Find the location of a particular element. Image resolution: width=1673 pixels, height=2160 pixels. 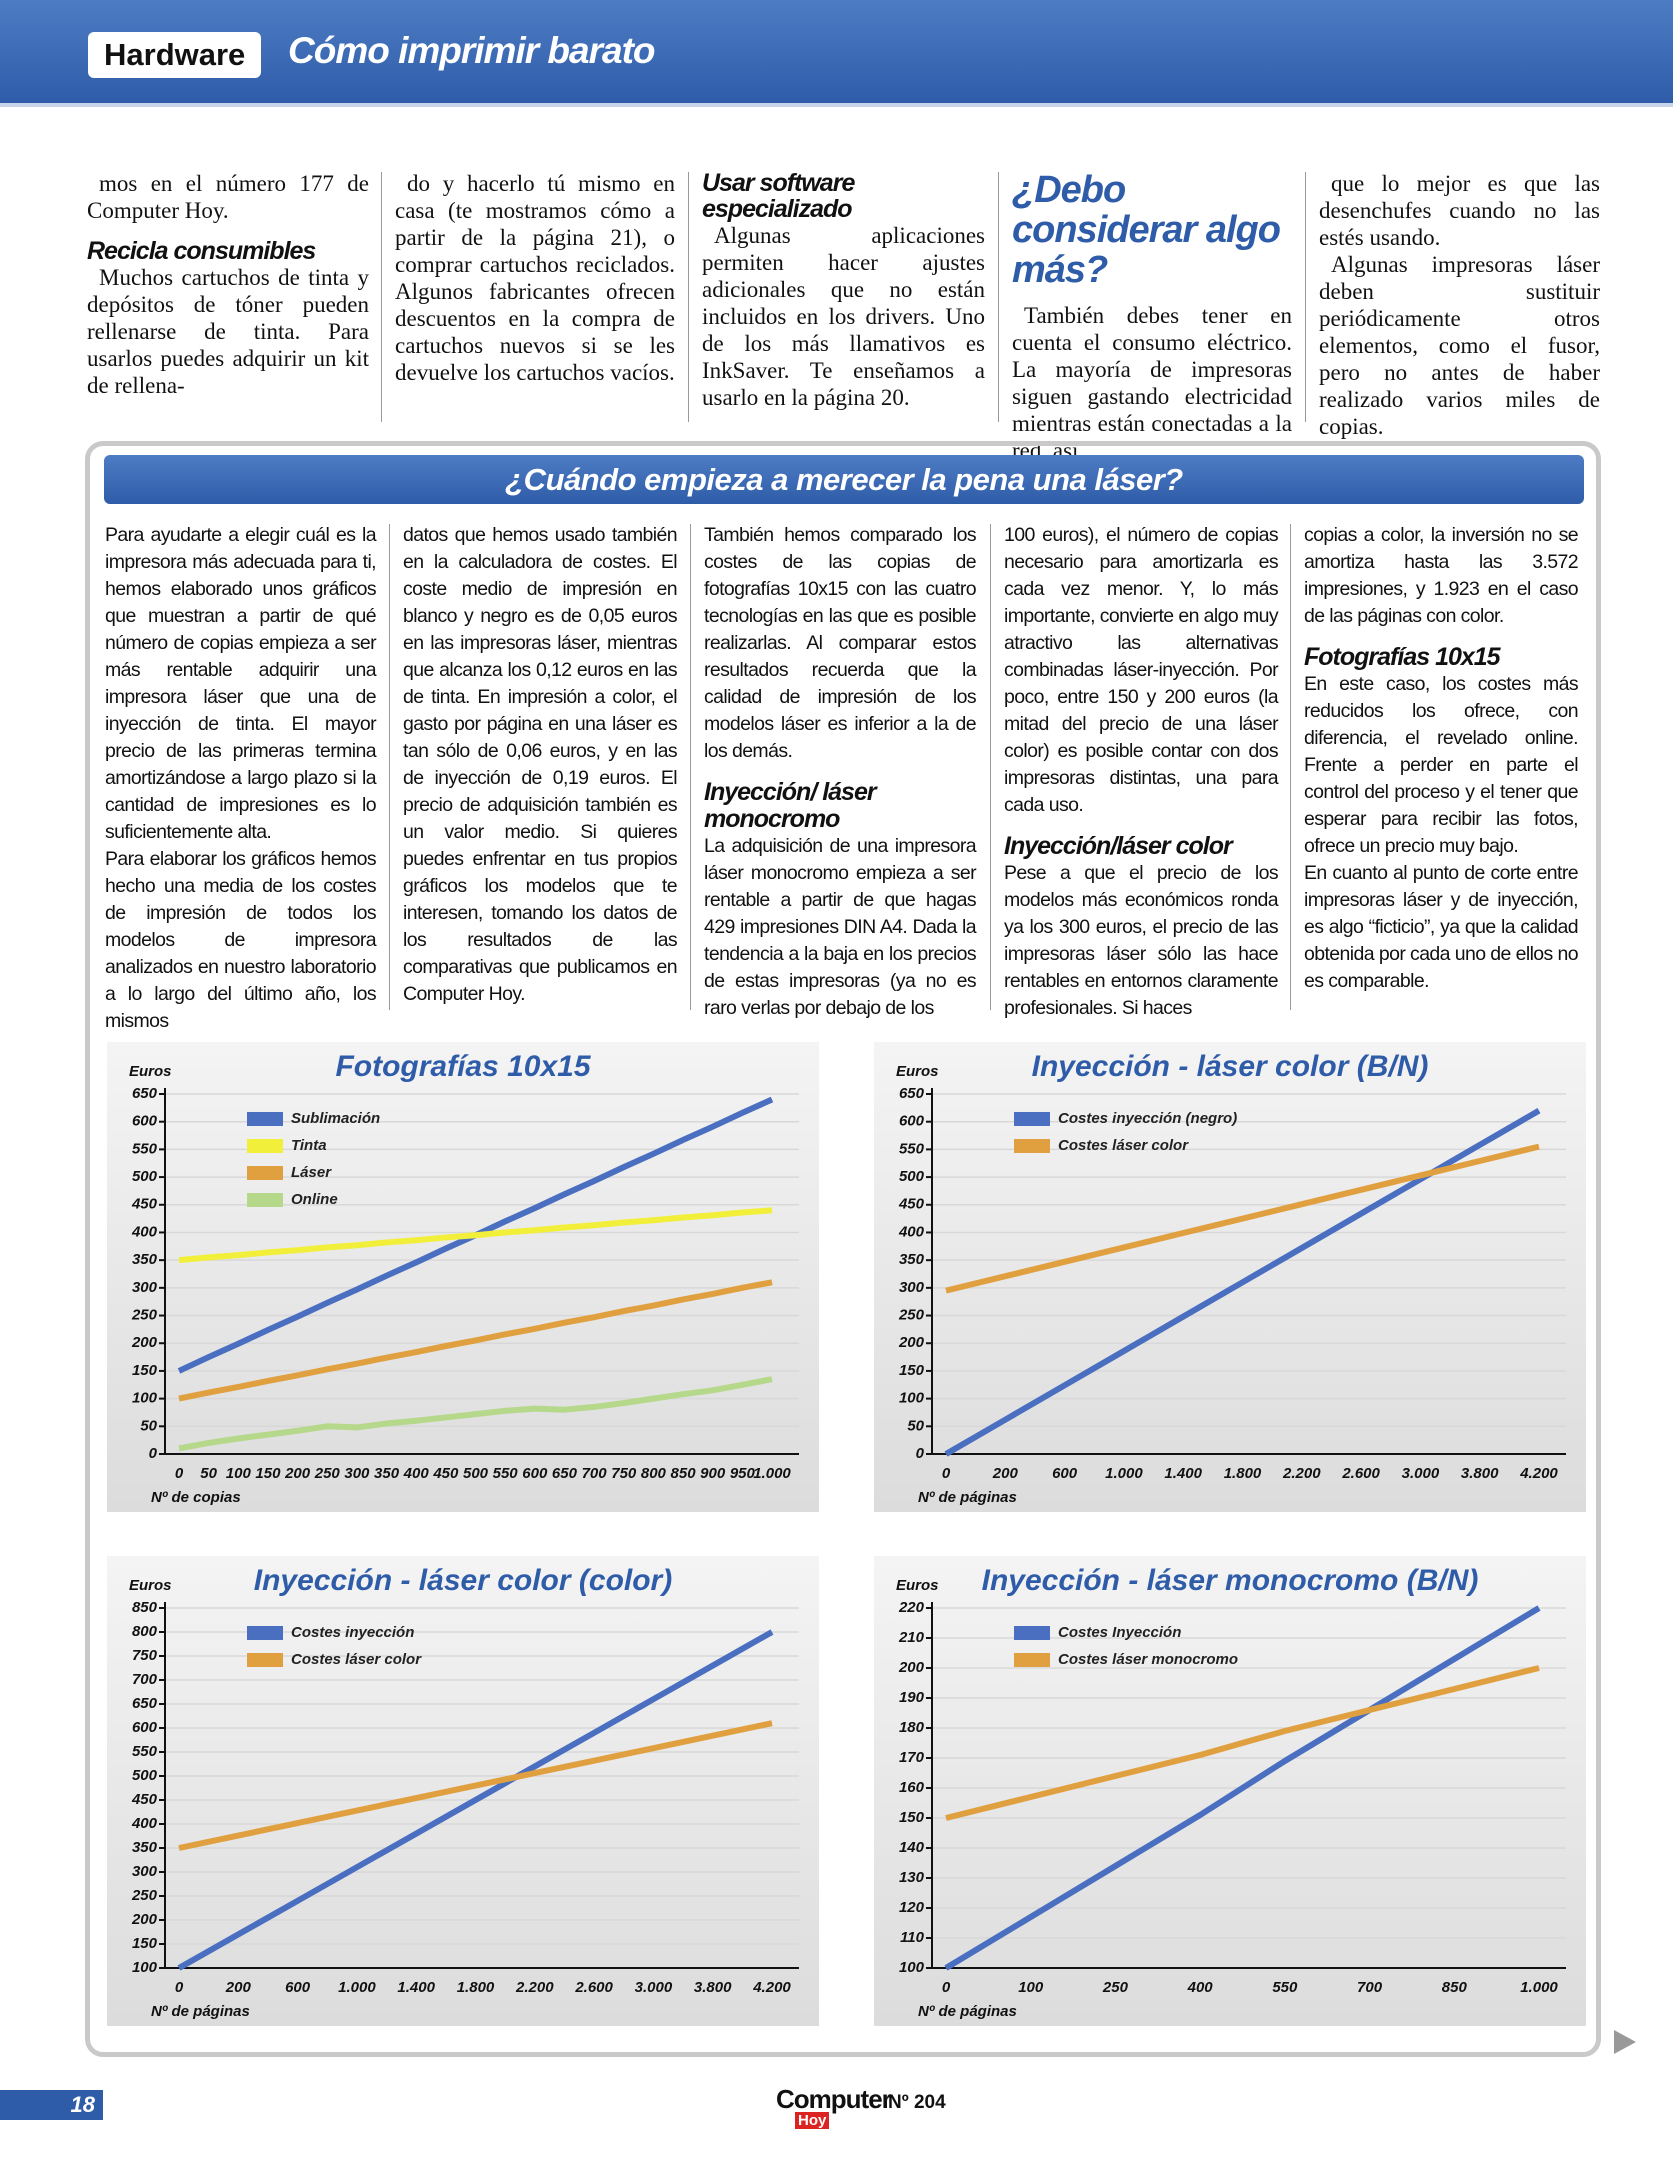

chart-title: Inyección - láser color (B/N) is located at coordinates (1230, 1066).